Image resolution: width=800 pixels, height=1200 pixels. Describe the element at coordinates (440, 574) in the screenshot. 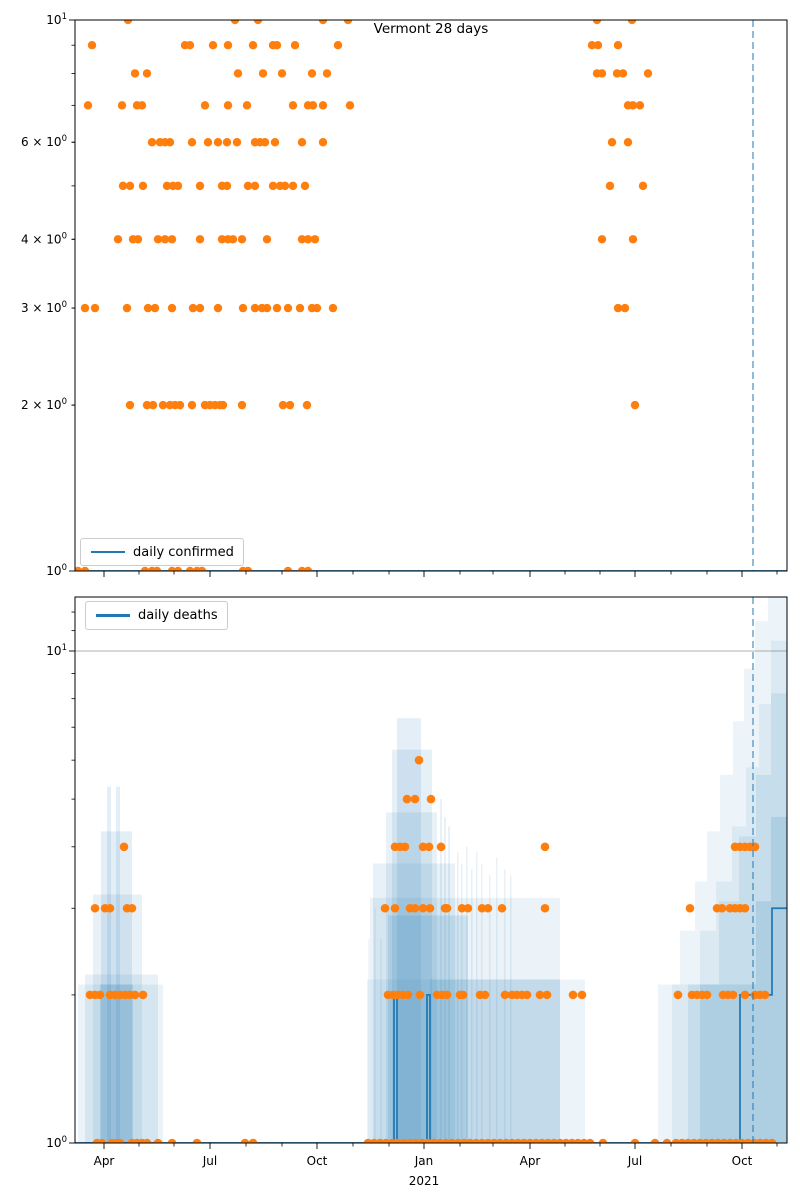

I see `x-axis` at that location.